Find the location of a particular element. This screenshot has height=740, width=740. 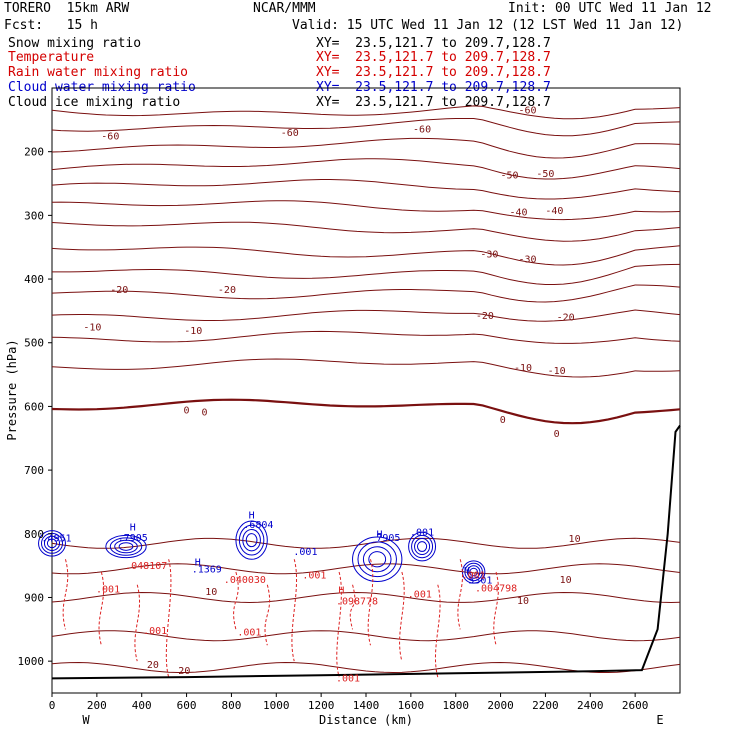

x-tick-label: 1800 is located at coordinates (455, 705).